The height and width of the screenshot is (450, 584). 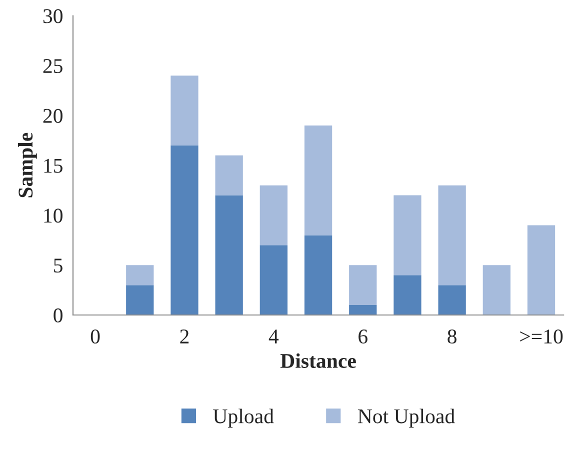 I want to click on x-tick-label: 8, so click(x=452, y=336).